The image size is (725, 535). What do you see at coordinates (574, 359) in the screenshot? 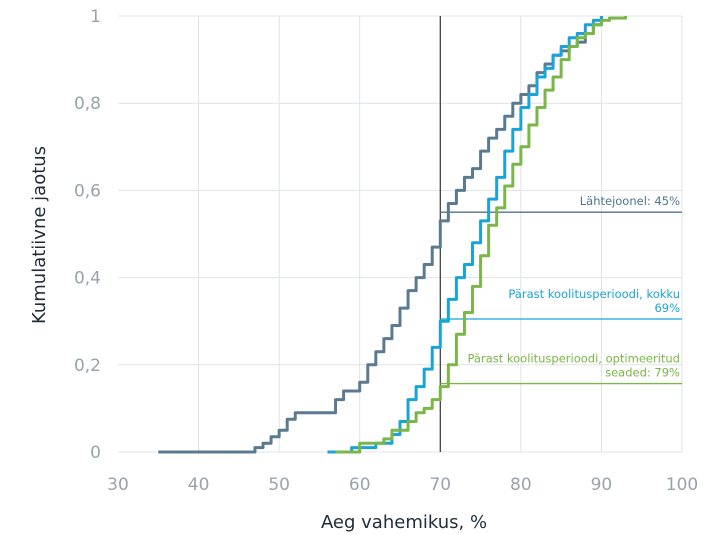
I see `annotation-2-line-0: Pärast koolitusperioodi, optimeeritud` at bounding box center [574, 359].